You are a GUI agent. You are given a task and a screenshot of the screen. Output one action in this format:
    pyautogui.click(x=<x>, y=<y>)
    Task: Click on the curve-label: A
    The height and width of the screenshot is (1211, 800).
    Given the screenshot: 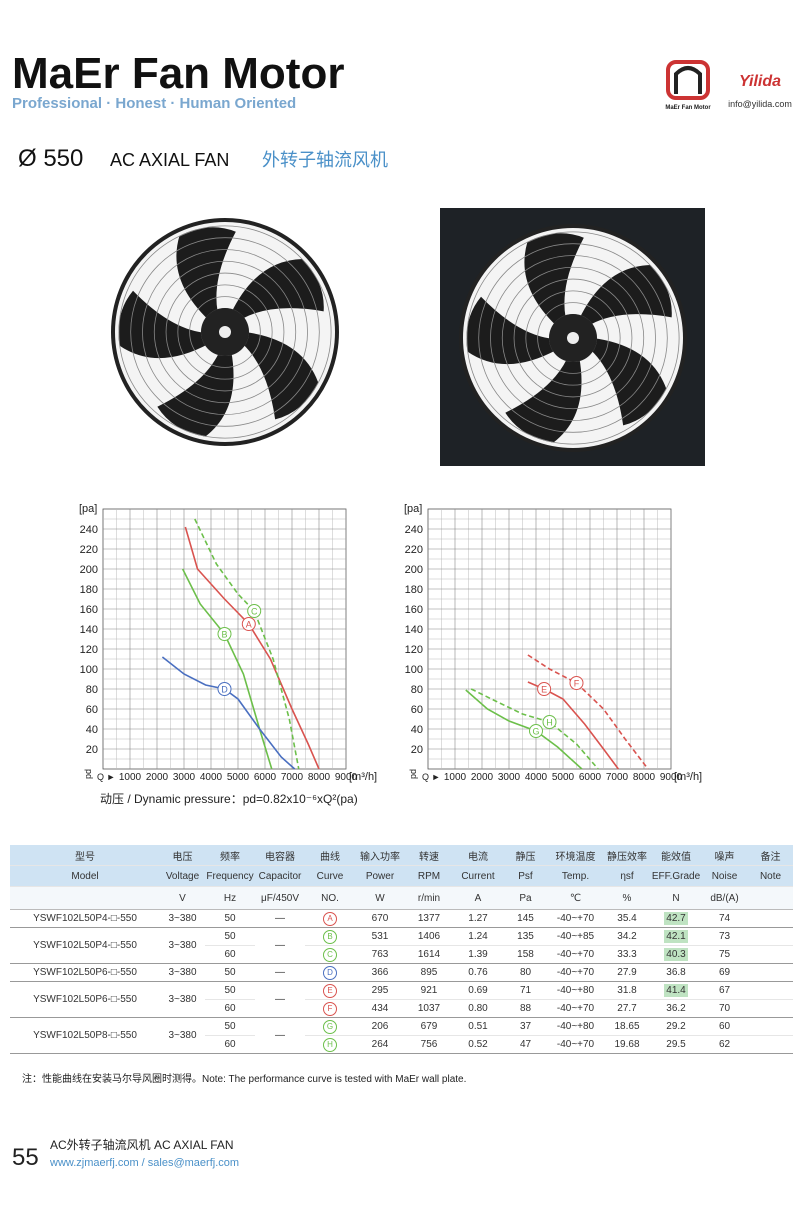 What is the action you would take?
    pyautogui.click(x=249, y=625)
    